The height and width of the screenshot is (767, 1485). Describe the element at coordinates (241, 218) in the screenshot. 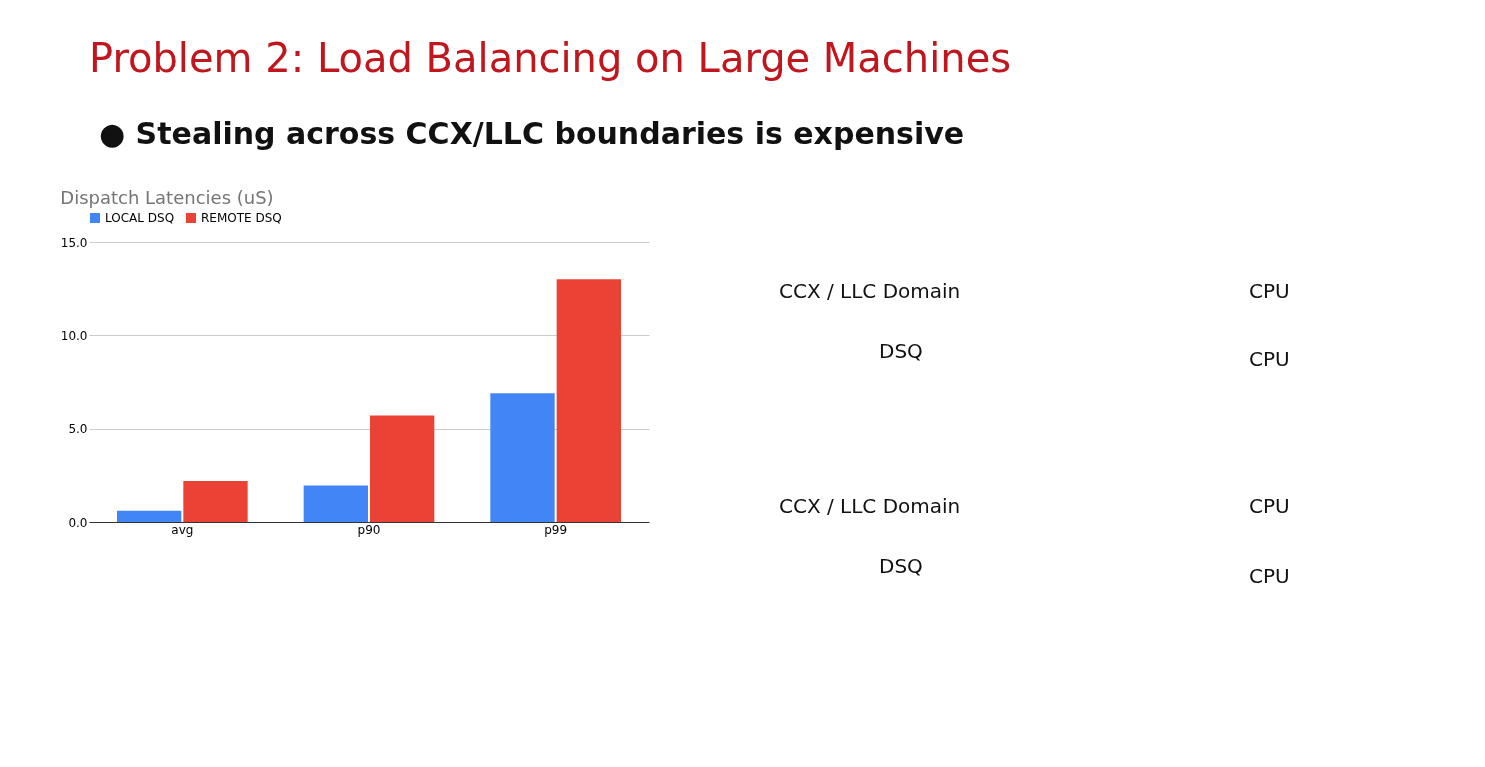

I see `legend-label: REMOTE DSQ` at that location.